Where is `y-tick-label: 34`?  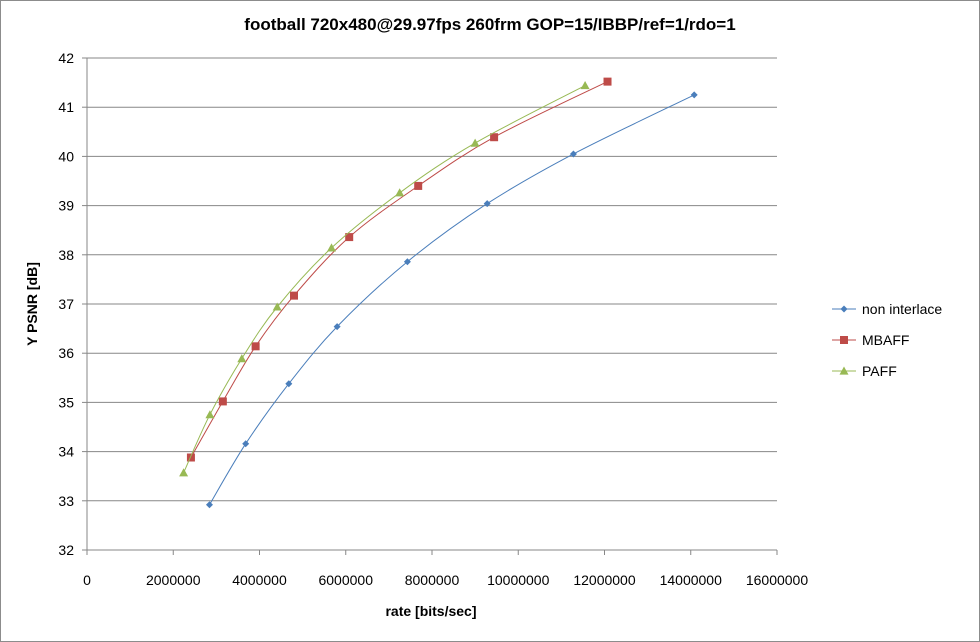
y-tick-label: 34 is located at coordinates (66, 452).